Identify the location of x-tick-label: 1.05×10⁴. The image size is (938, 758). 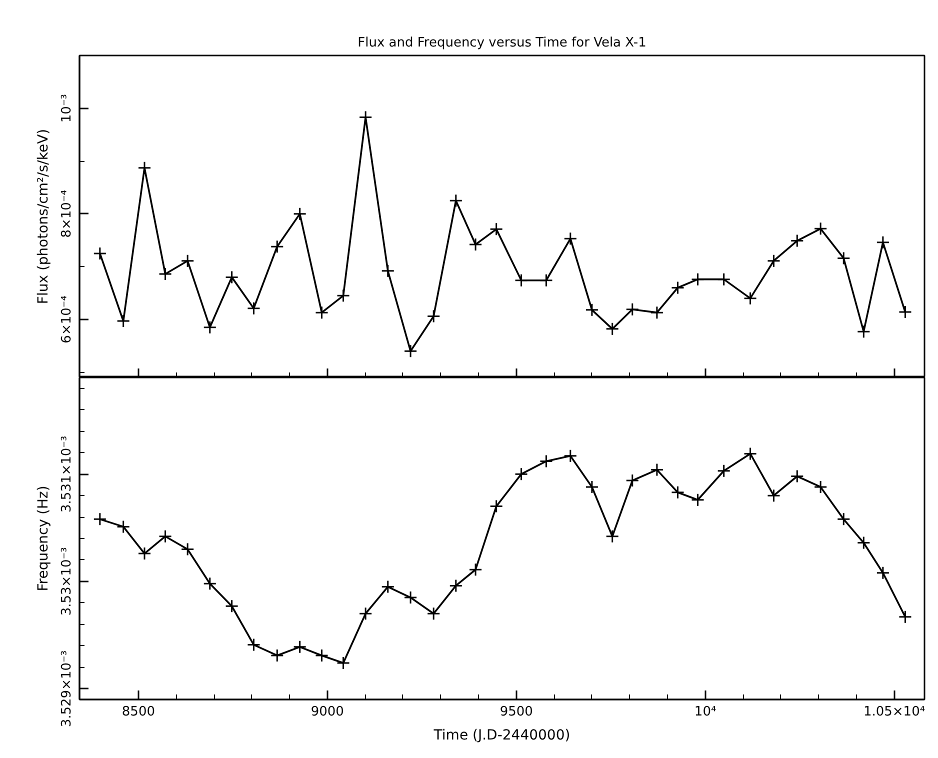
(894, 712).